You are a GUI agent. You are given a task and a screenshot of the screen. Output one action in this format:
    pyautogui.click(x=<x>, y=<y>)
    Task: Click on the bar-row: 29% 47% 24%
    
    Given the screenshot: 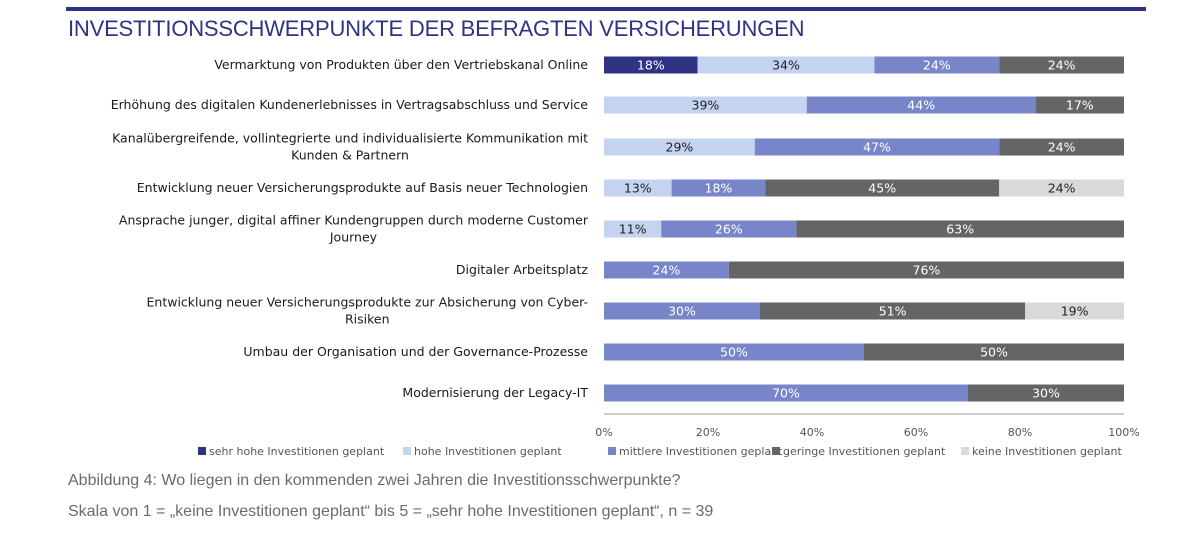 What is the action you would take?
    pyautogui.click(x=864, y=147)
    